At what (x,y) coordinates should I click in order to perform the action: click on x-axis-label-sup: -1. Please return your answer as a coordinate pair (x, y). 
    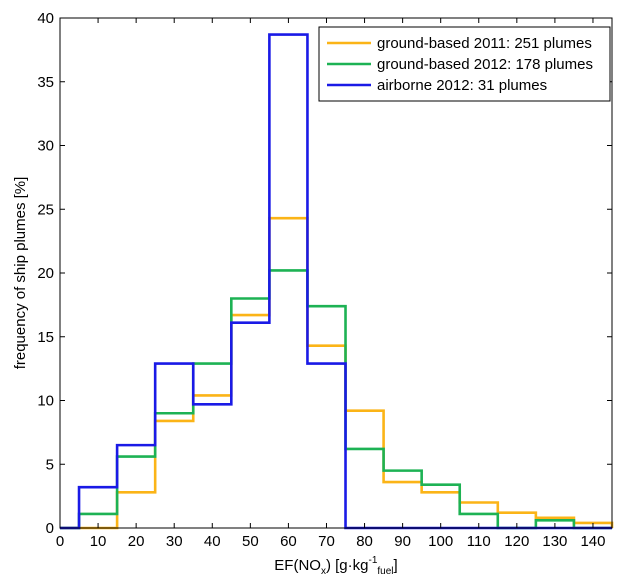
    Looking at the image, I should click on (372, 560).